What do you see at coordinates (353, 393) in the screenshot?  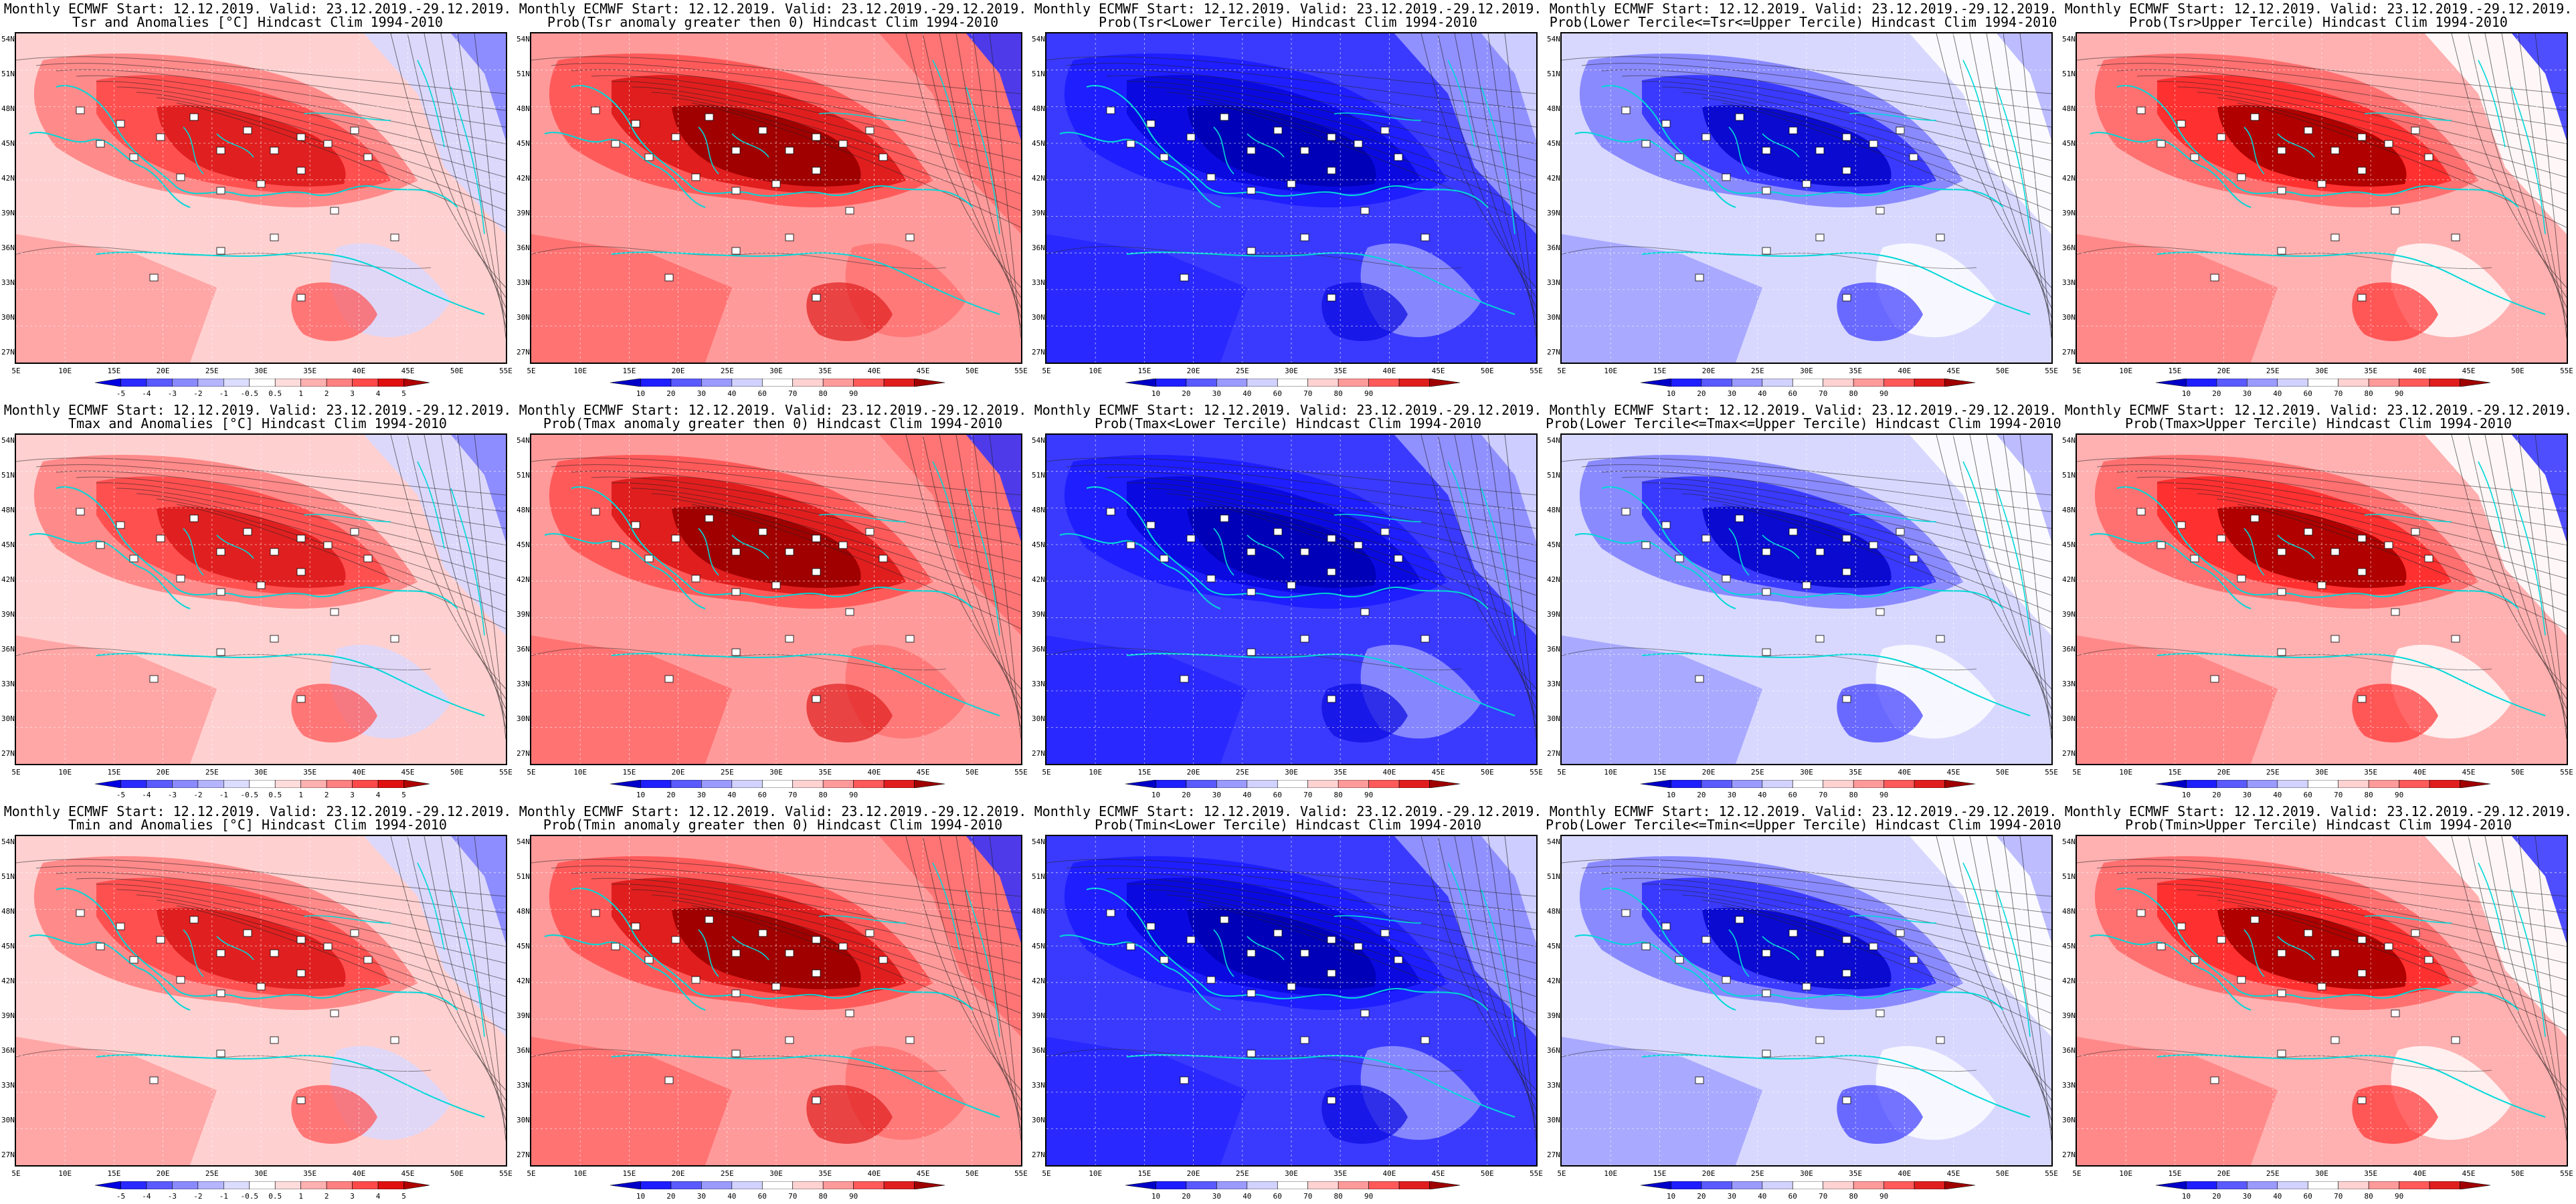 I see `colorbar-tick-label: 3` at bounding box center [353, 393].